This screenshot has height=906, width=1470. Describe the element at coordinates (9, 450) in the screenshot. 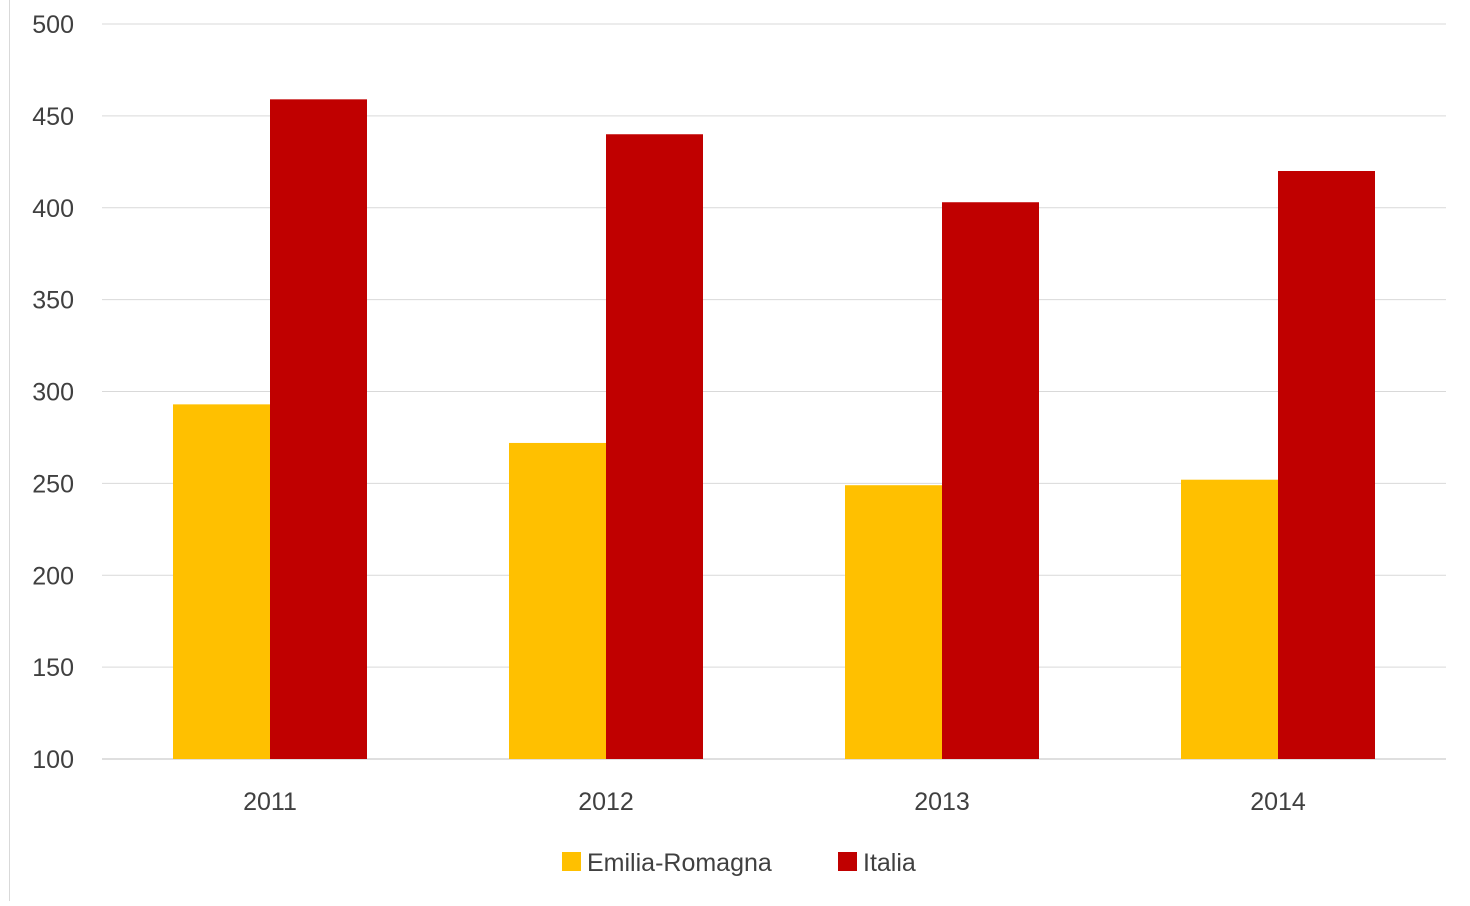

I see `frame-border` at that location.